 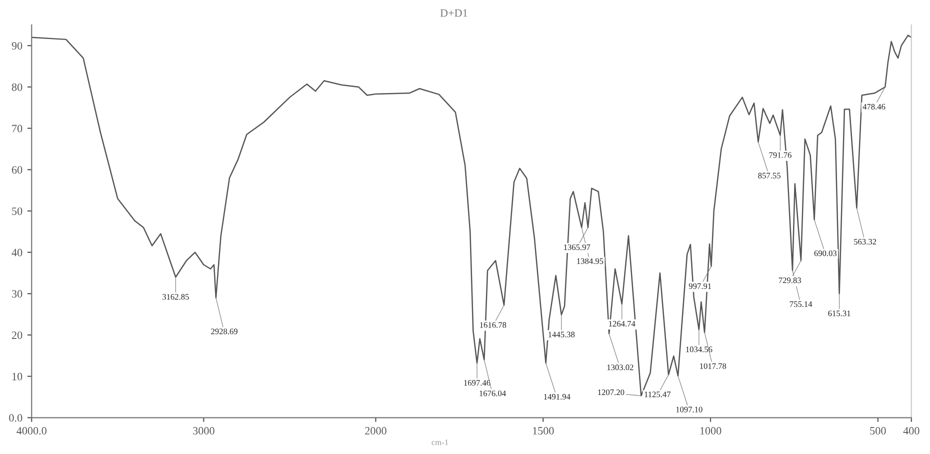 I want to click on y-tick-label: 0.0, so click(x=15, y=418).